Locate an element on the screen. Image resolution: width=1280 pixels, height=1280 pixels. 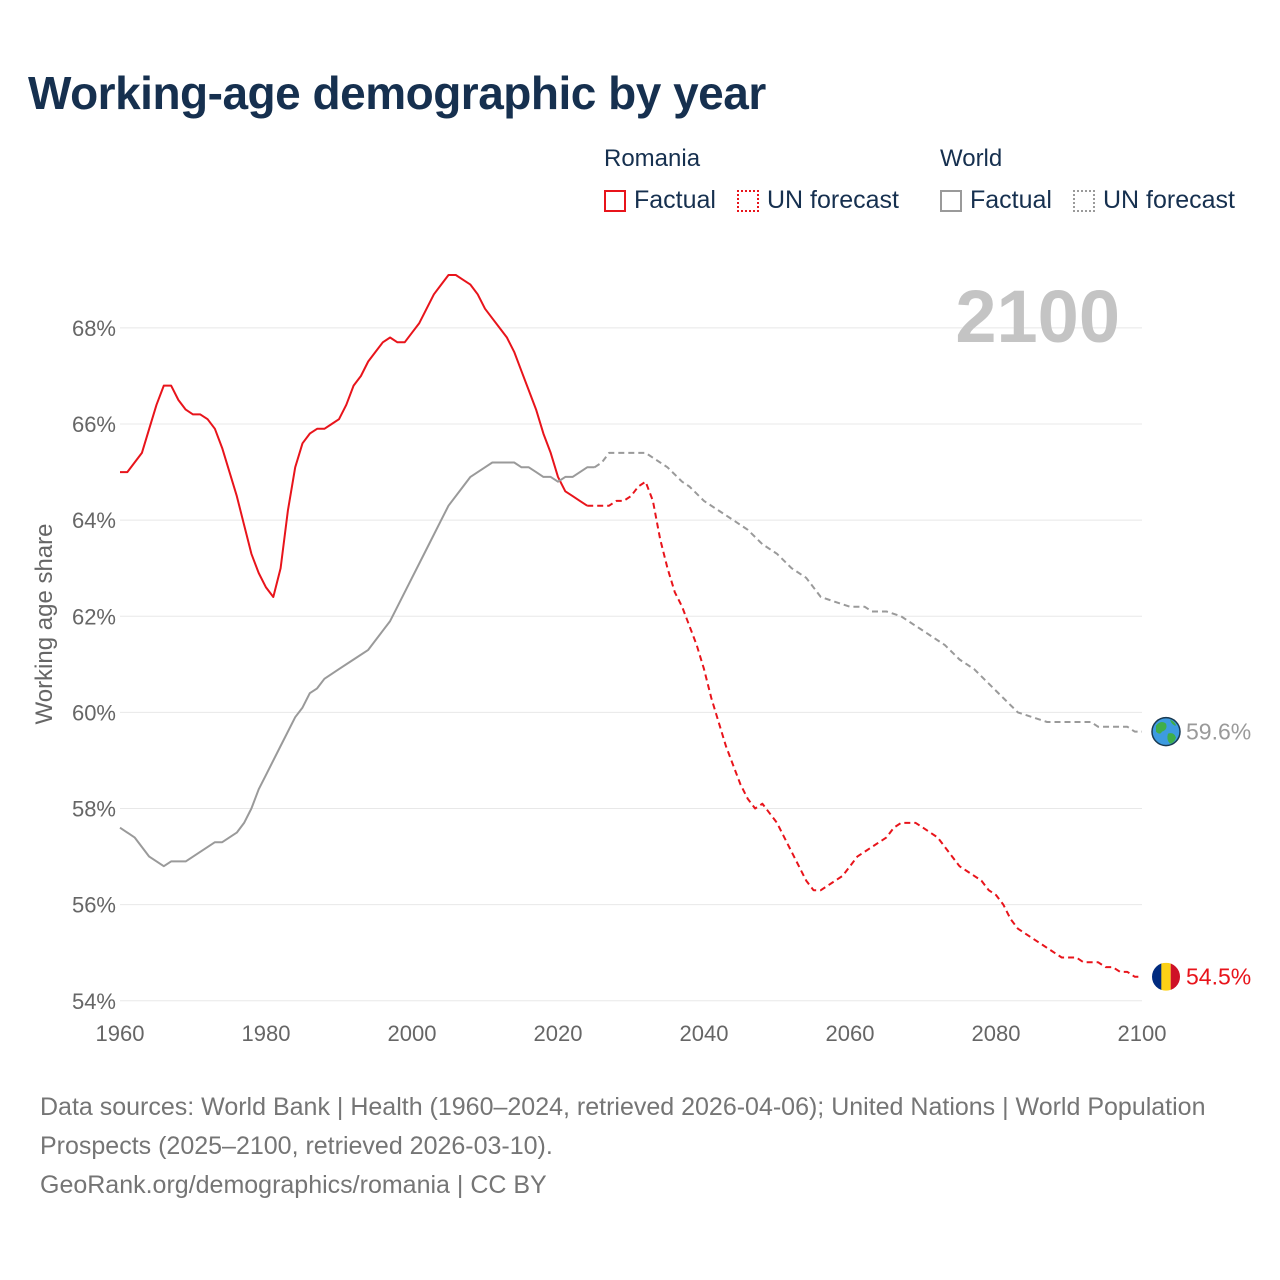
x-axis-ticks: 1960 1980 2000 2020 2040 2060 2080 2100 is located at coordinates (631, 1033).